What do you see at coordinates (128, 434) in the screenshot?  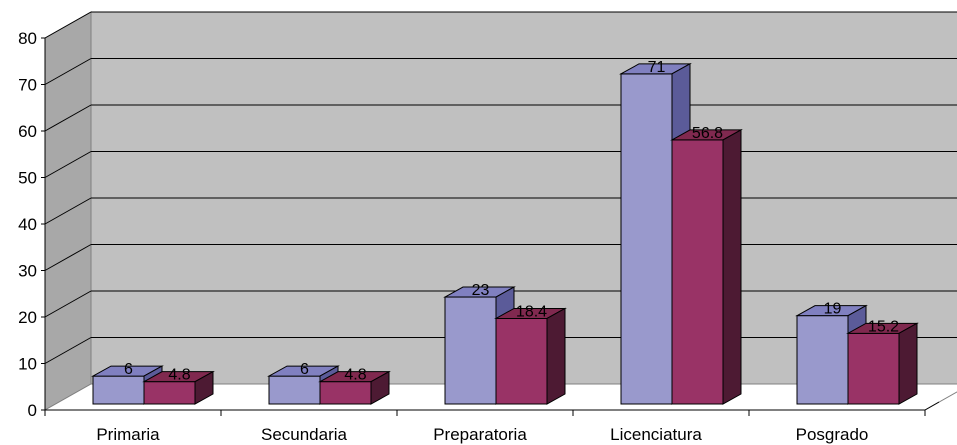 I see `x-tick-label: Primaria` at bounding box center [128, 434].